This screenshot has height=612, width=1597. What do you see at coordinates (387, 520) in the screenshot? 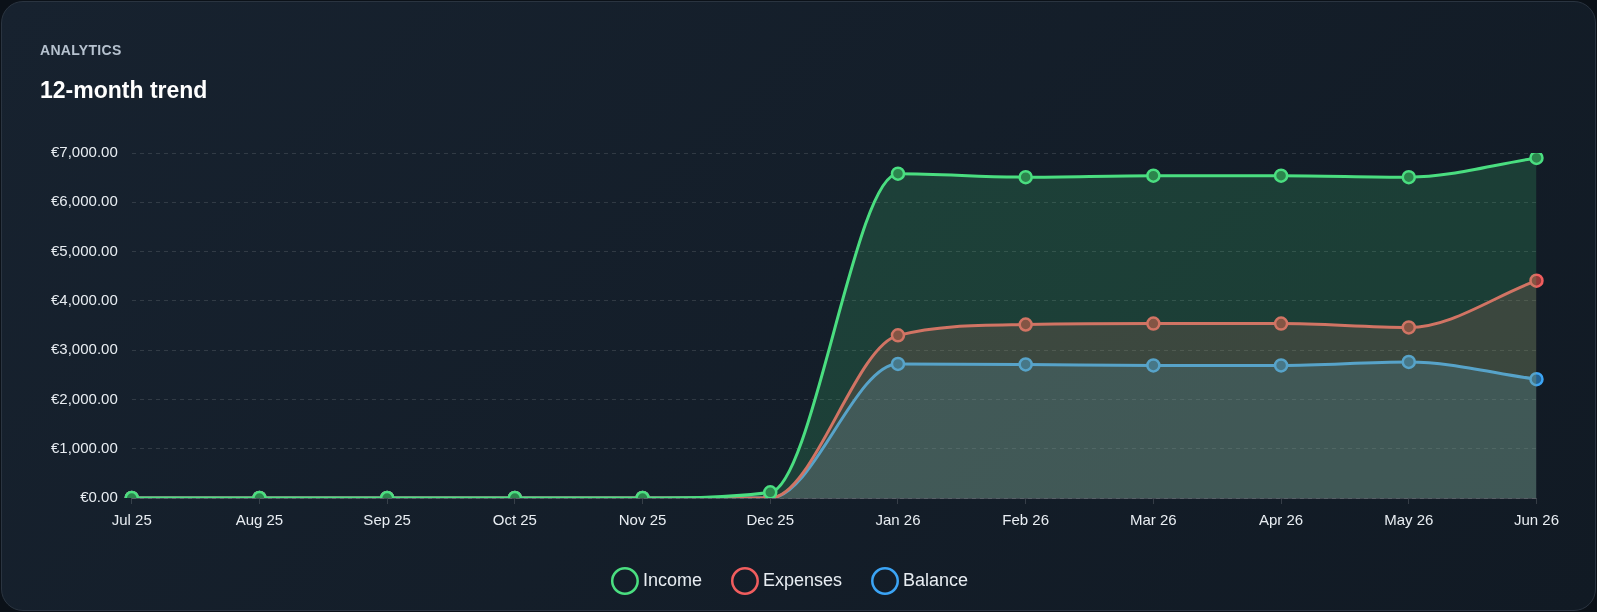
I see `x-tick-label: Sep 25` at bounding box center [387, 520].